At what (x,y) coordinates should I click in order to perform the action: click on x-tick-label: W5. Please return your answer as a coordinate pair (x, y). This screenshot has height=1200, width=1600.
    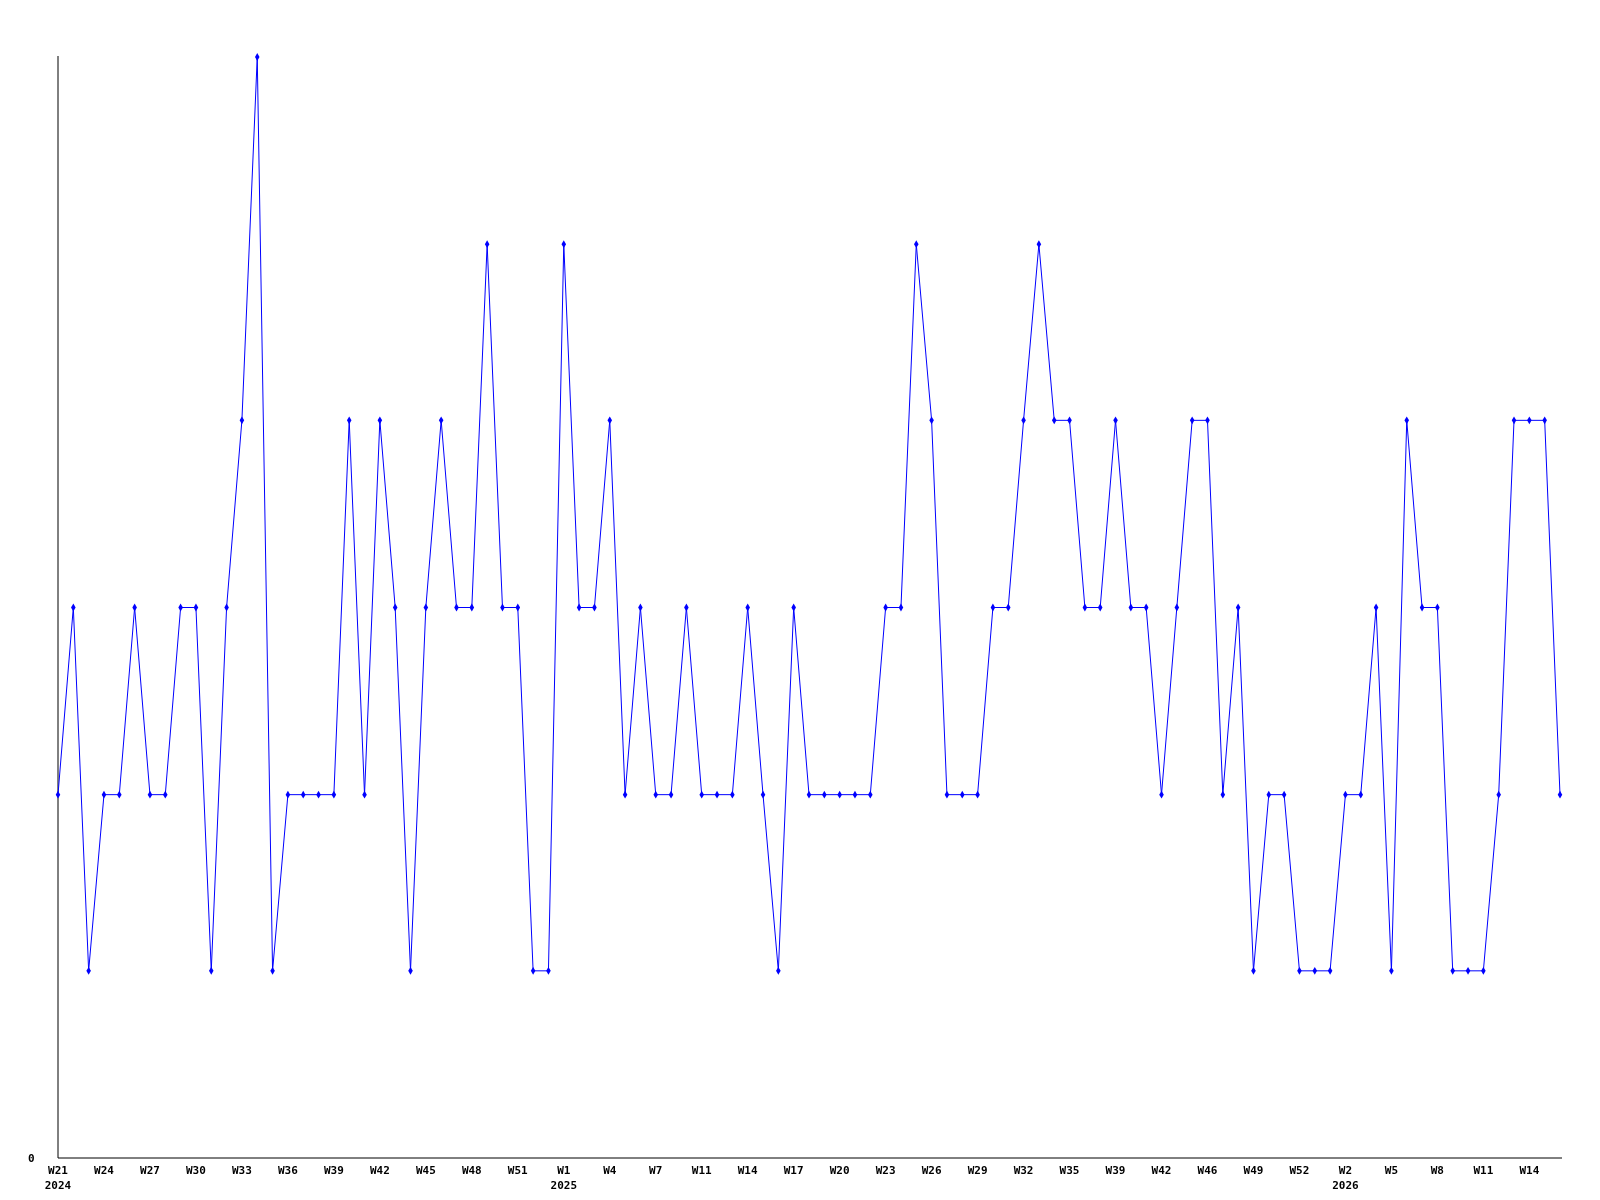
    Looking at the image, I should click on (1391, 1170).